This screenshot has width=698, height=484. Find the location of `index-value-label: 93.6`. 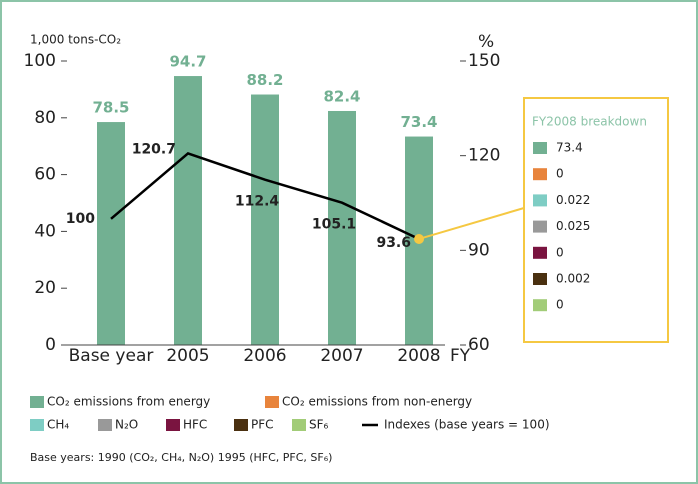

index-value-label: 93.6 is located at coordinates (393, 243).